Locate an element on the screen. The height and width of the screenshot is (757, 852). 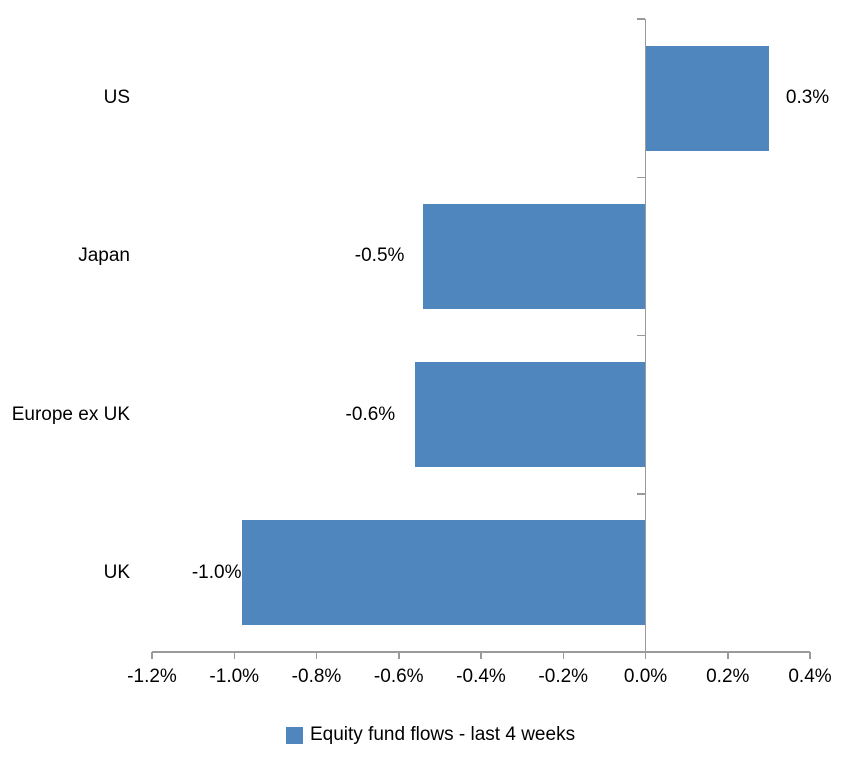
x-axis-tick-label: 0.4% is located at coordinates (810, 676).